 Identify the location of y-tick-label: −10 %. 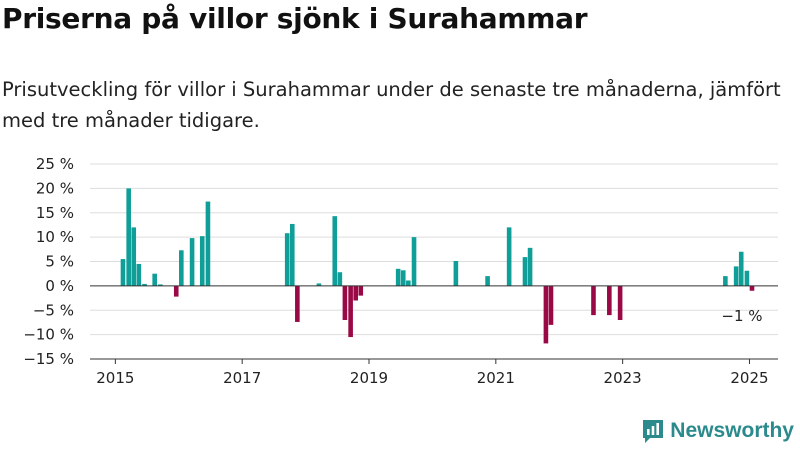
(48, 335).